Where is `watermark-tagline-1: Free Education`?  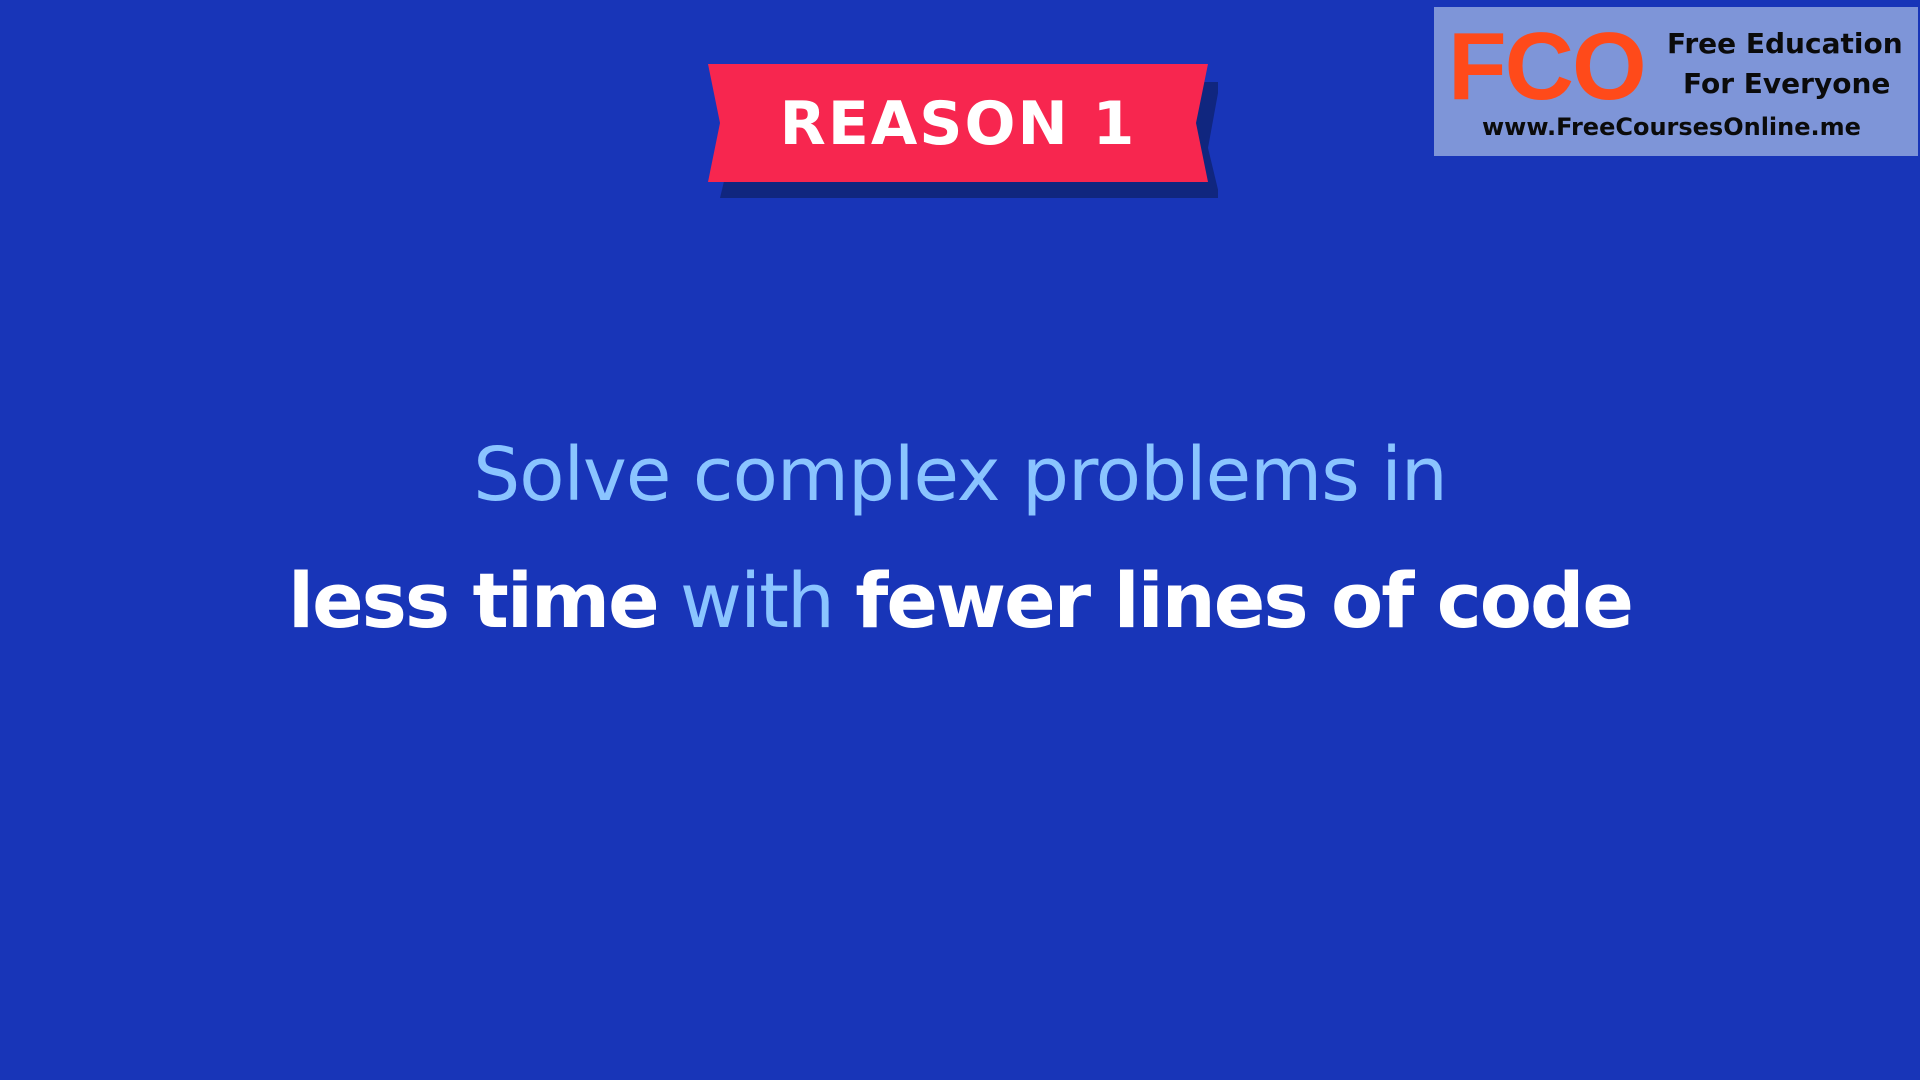 watermark-tagline-1: Free Education is located at coordinates (1785, 43).